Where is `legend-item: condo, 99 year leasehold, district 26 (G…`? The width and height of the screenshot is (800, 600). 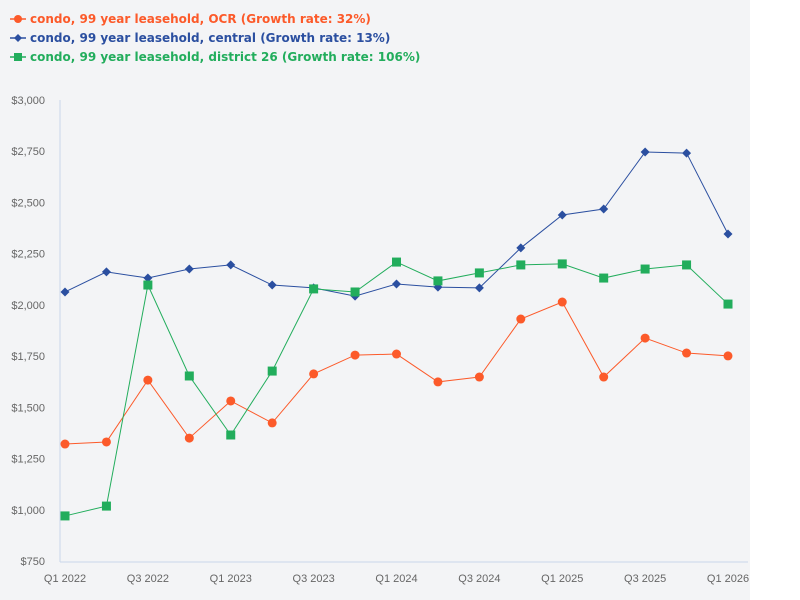
legend-item: condo, 99 year leasehold, district 26 (G… is located at coordinates (215, 56).